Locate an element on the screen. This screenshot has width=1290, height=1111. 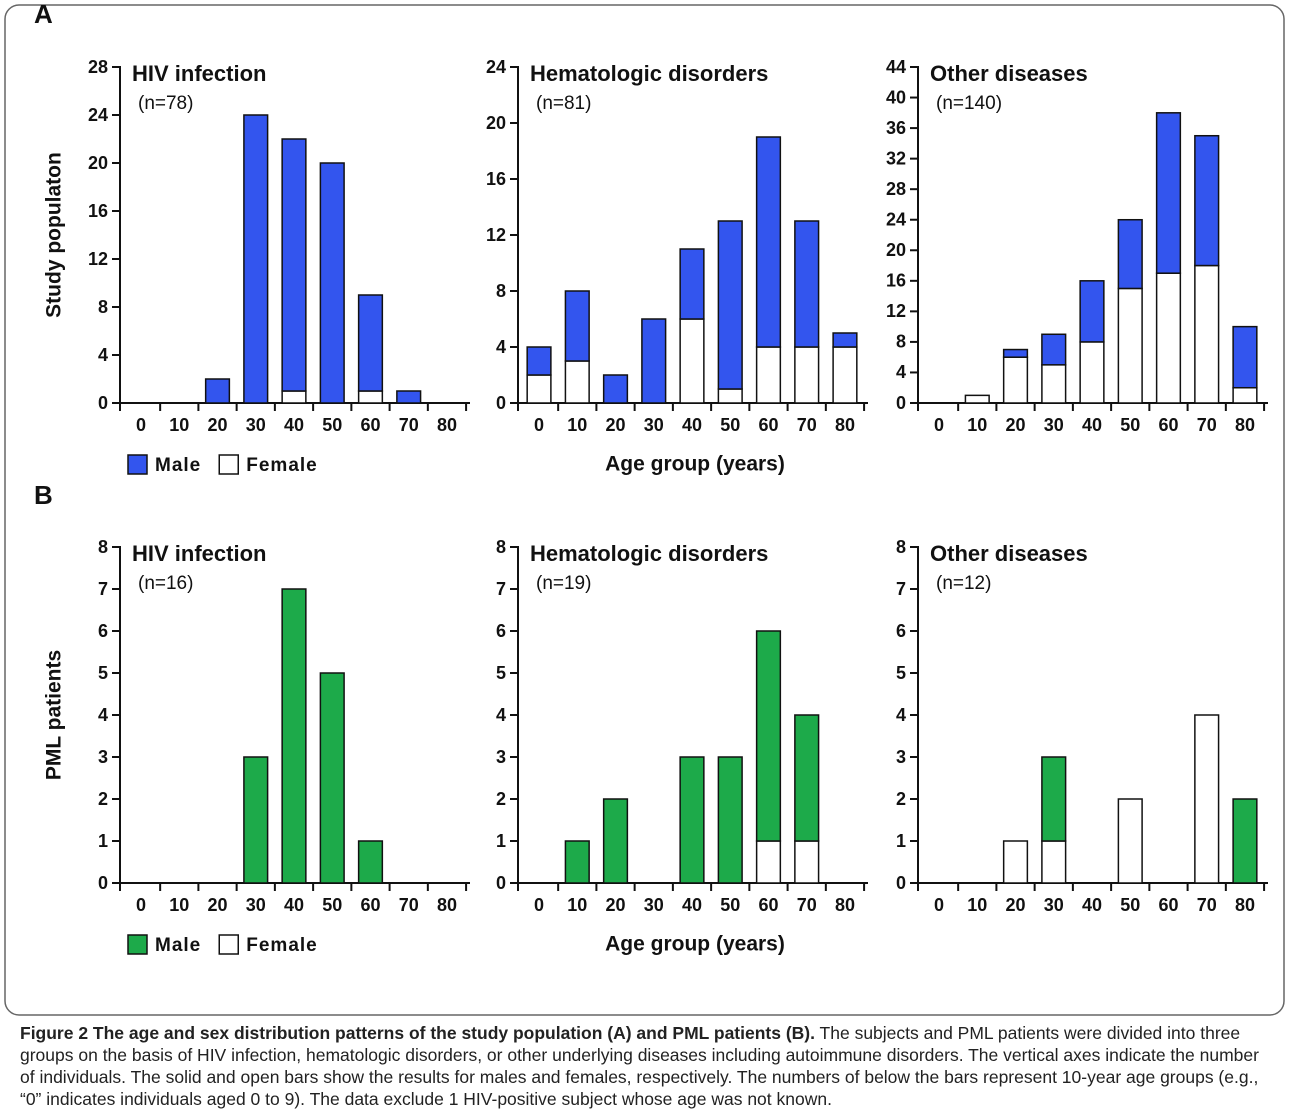
chart-title: Other diseases is located at coordinates (1009, 553).